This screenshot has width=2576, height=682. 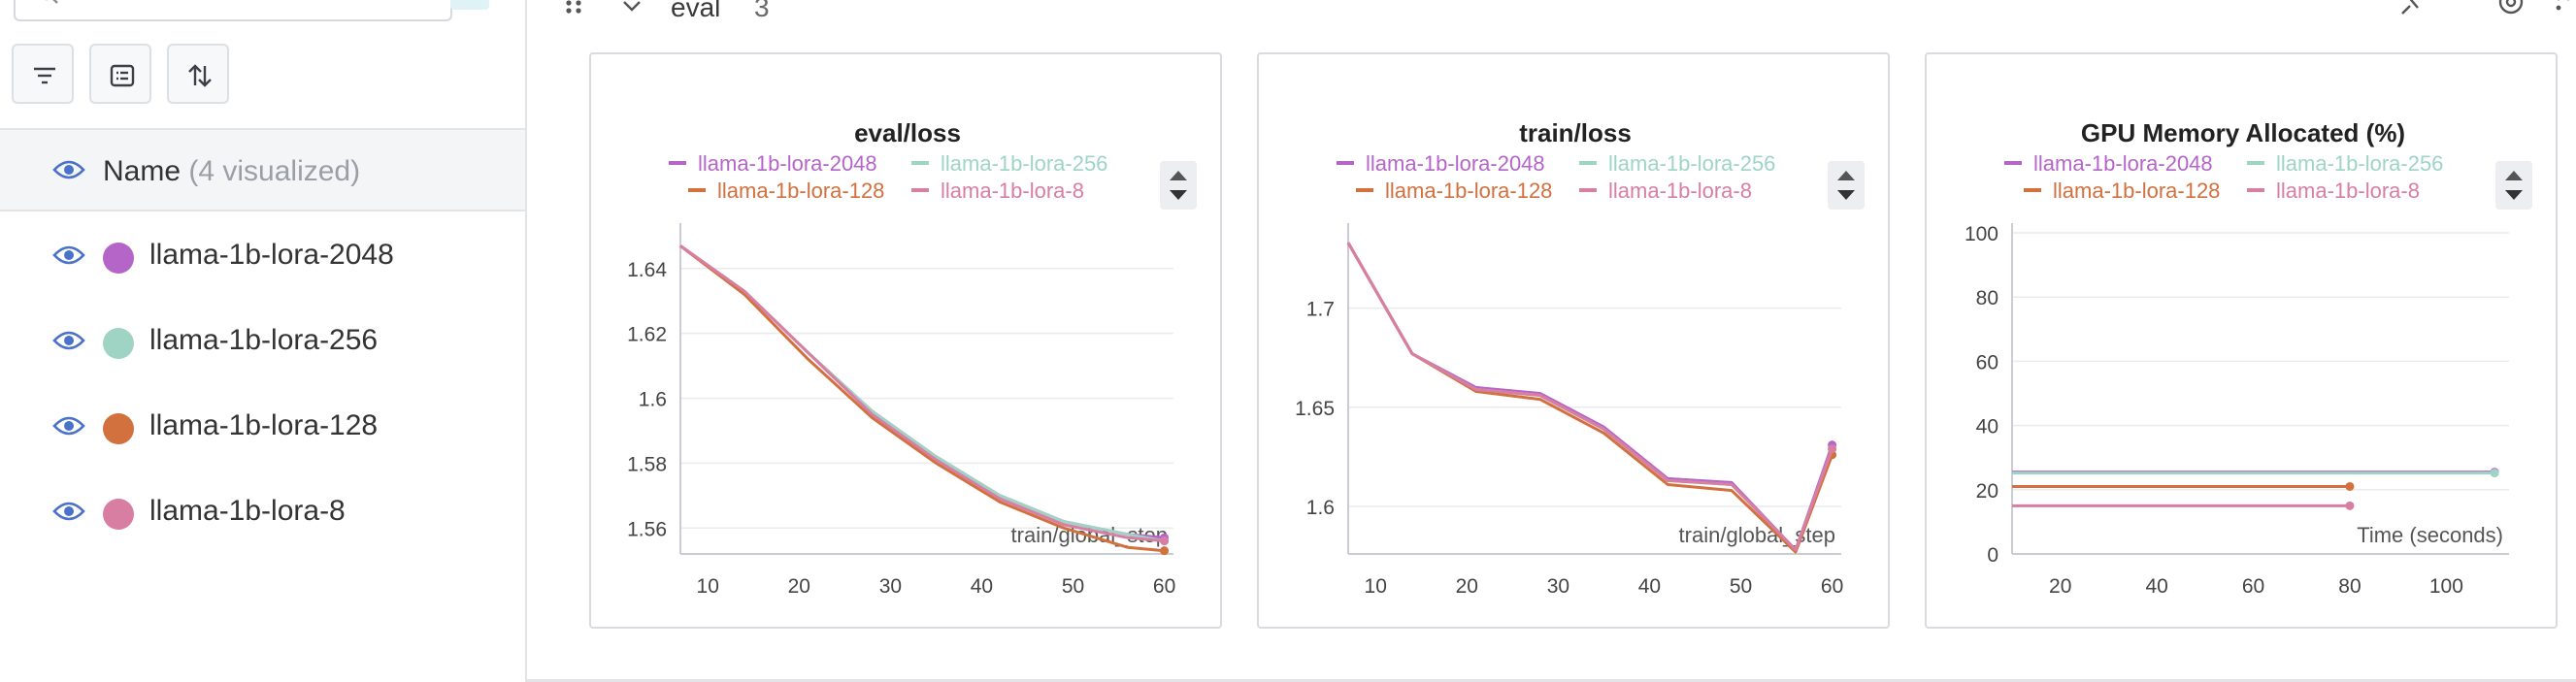 I want to click on table-list-icon, so click(x=122, y=75).